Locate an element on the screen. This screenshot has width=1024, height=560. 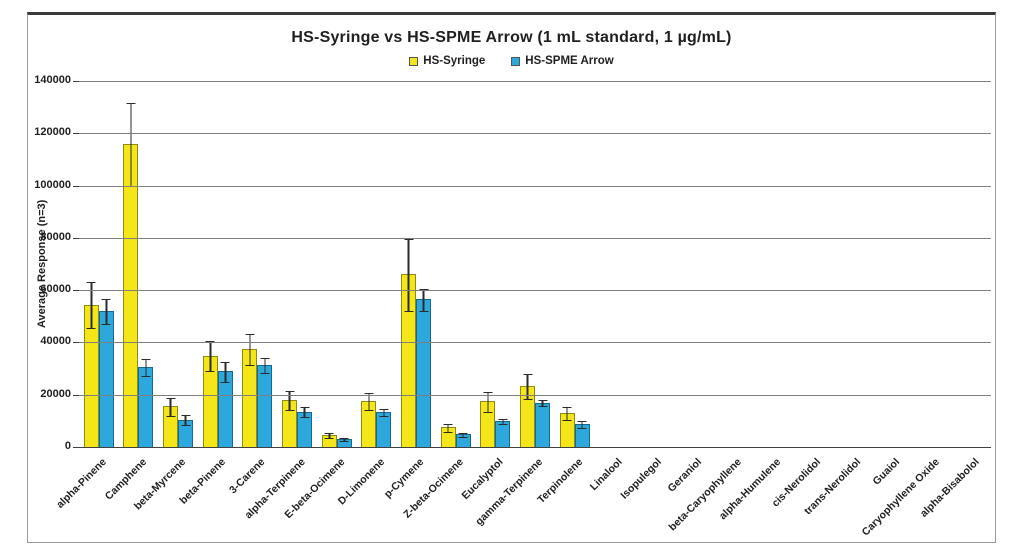
legend-label-syringe: HS-Syringe is located at coordinates (454, 61).